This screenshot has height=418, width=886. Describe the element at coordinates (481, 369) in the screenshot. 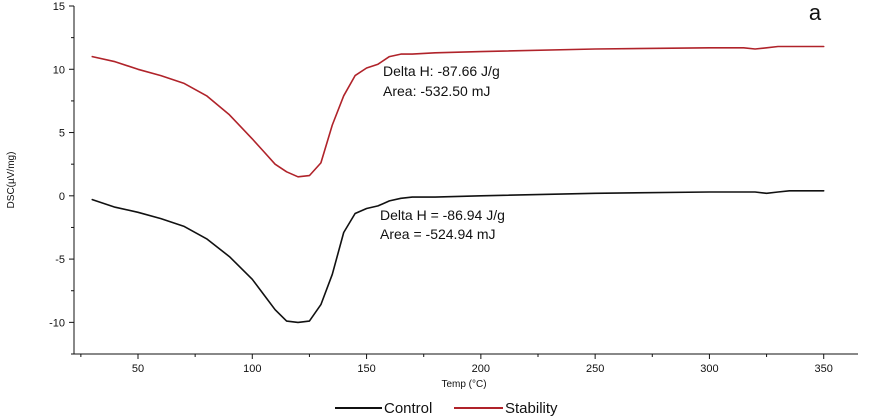

I see `x-tick-label: 200` at that location.